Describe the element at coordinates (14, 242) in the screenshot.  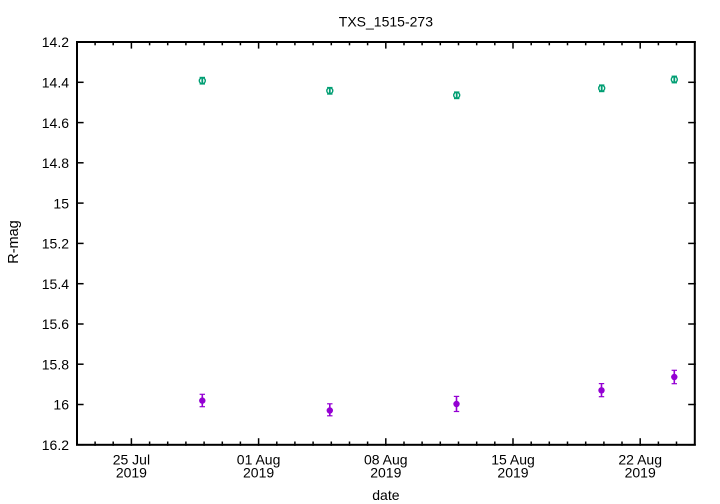
I see `svg-text: R-mag` at that location.